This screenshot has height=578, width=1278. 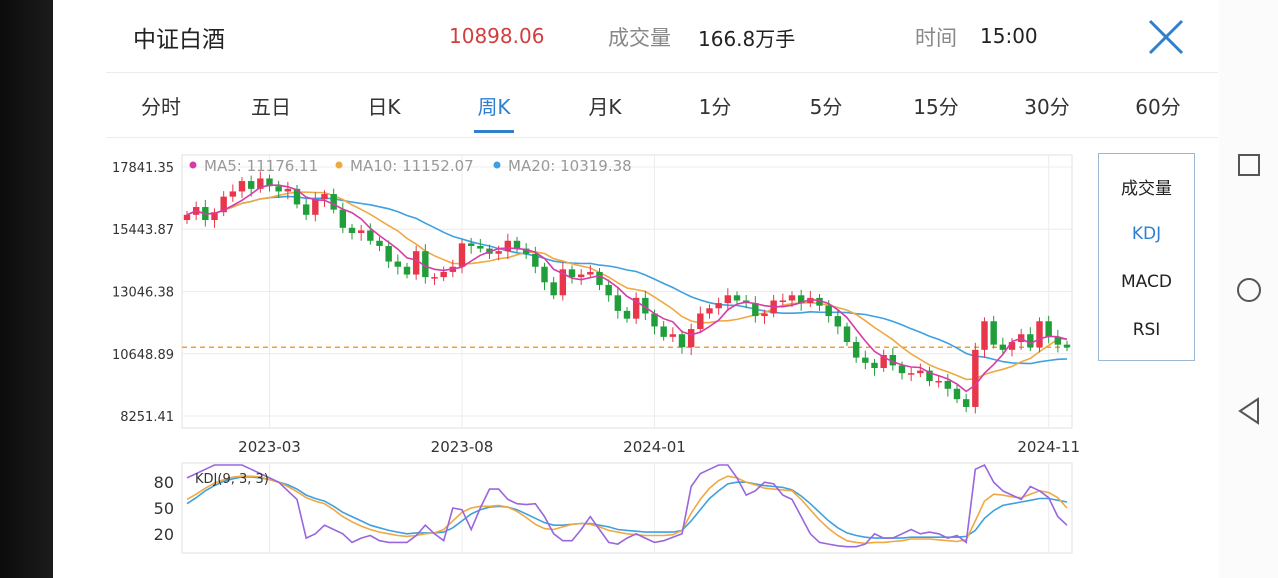 What do you see at coordinates (1249, 292) in the screenshot?
I see `home-button` at bounding box center [1249, 292].